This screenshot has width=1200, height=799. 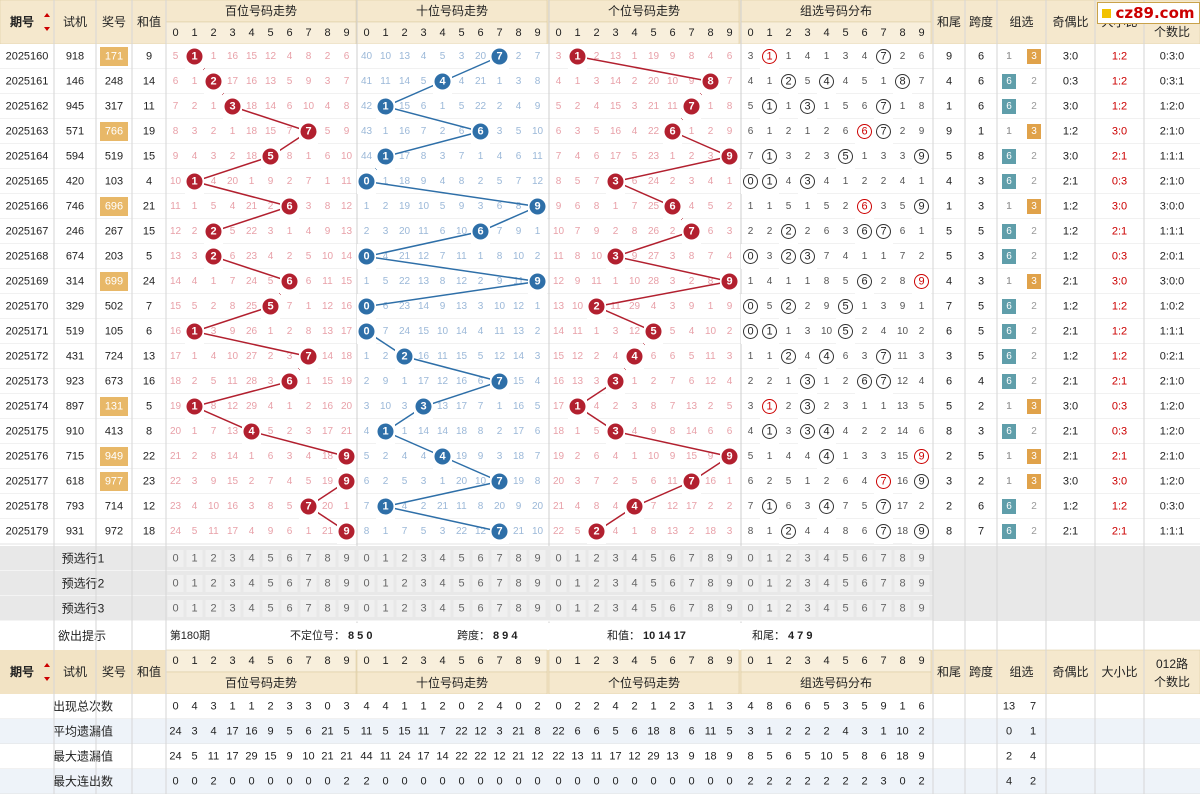 What do you see at coordinates (22, 671) in the screenshot?
I see `bottom-issue-header: 期号` at bounding box center [22, 671].